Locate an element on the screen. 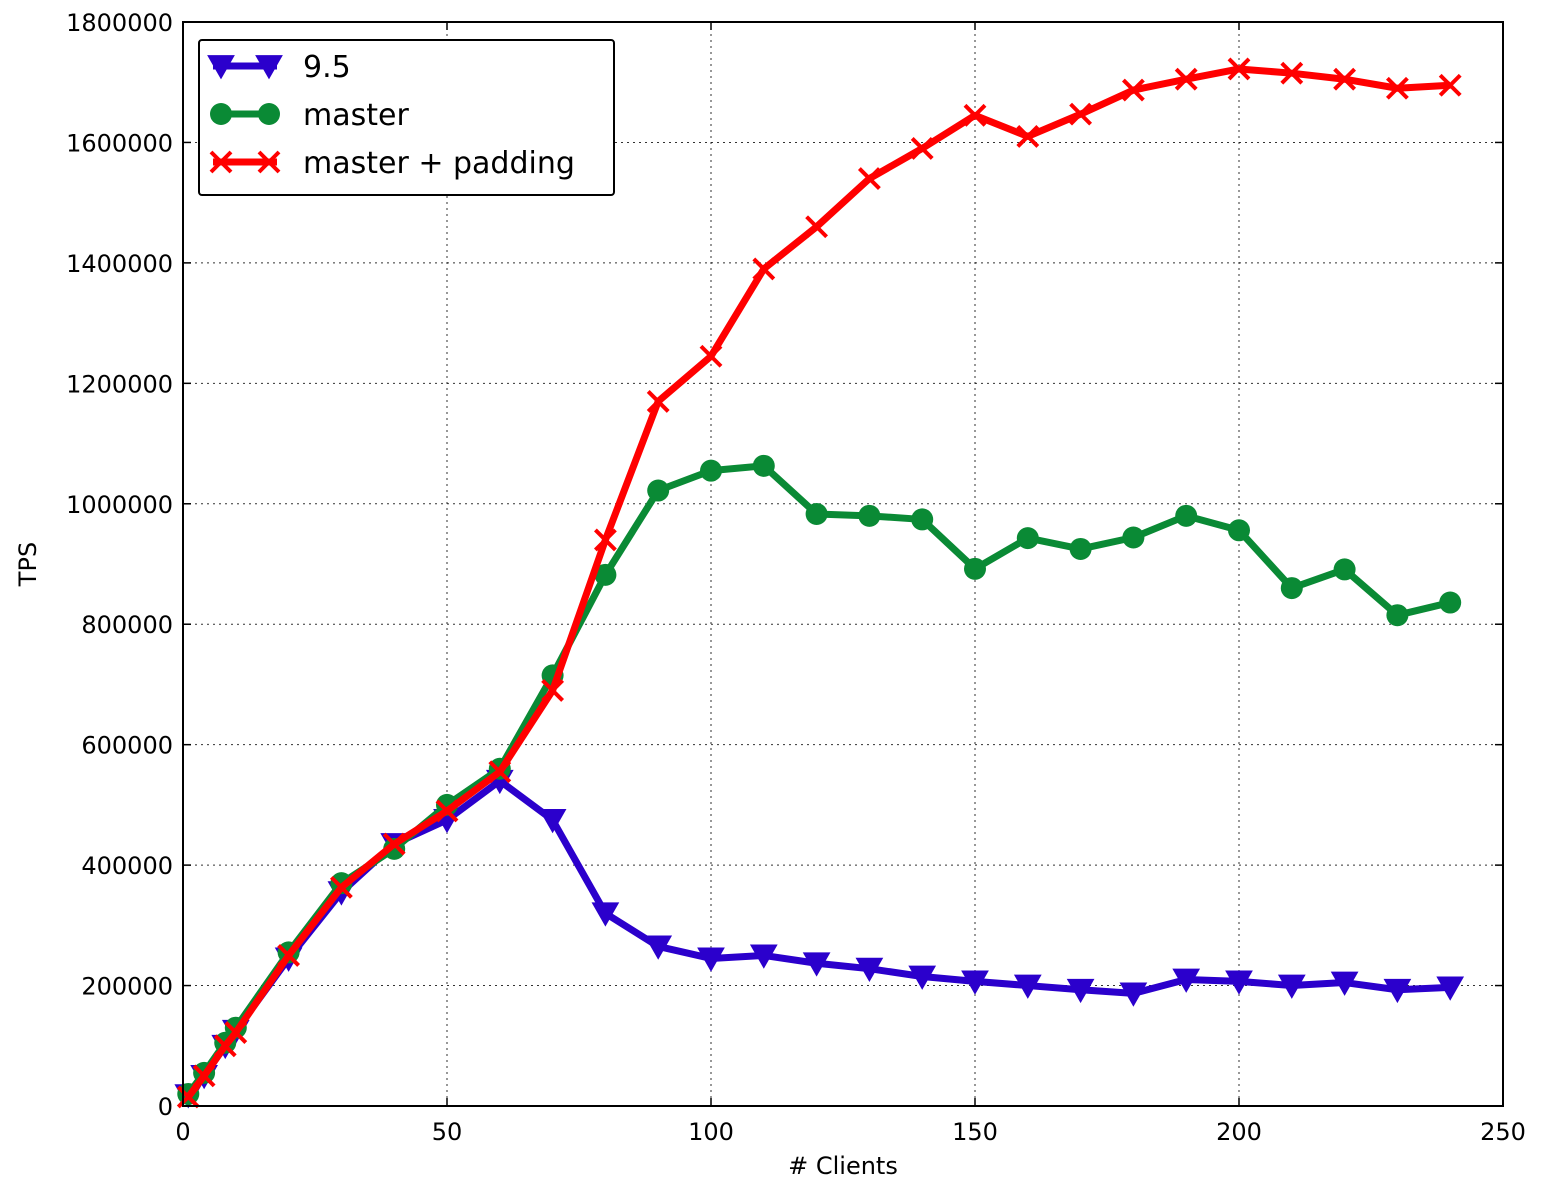  y-tick-label: 0 is located at coordinates (165, 1107).